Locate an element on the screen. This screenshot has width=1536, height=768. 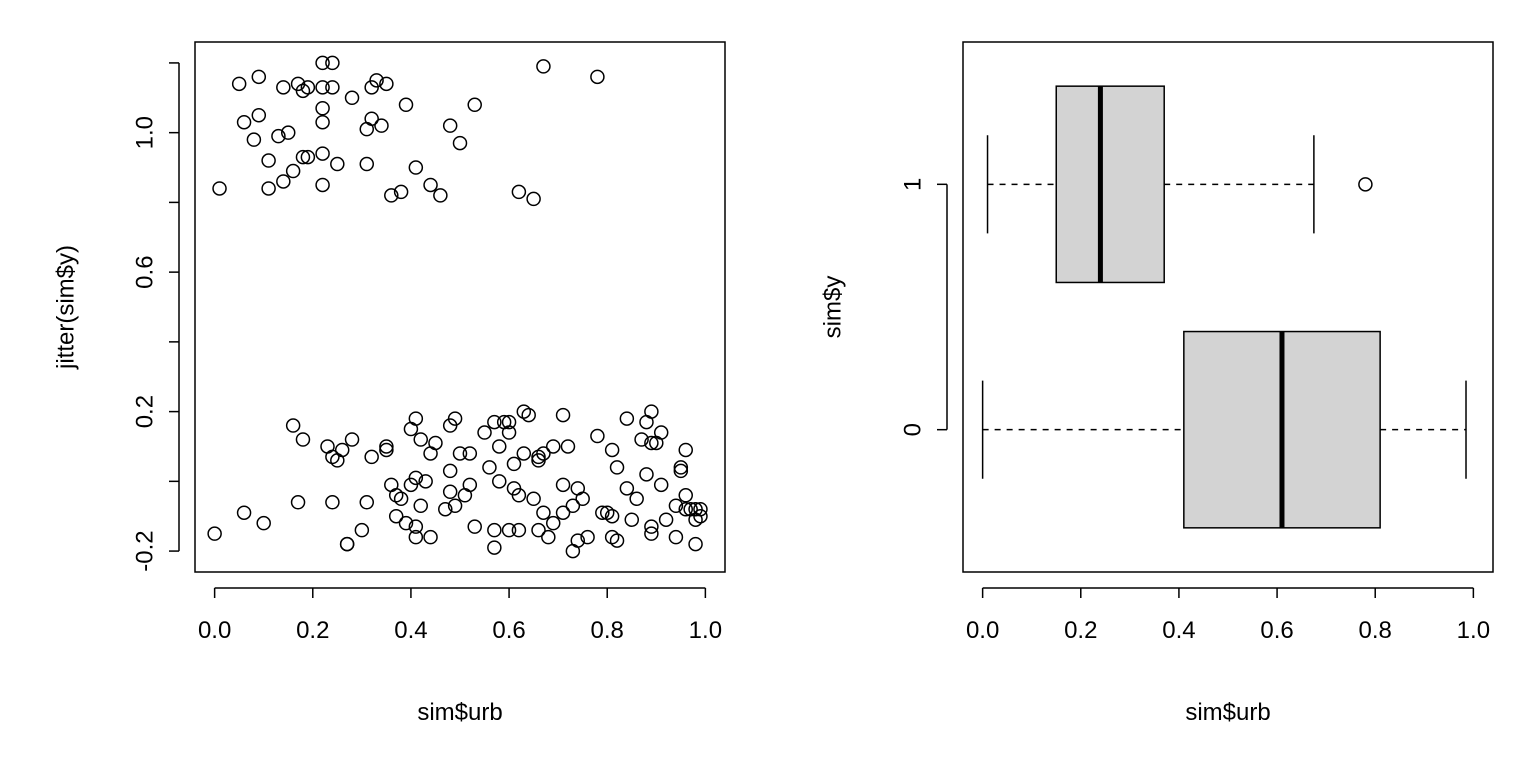
x-tick-label: 0.8 is located at coordinates (1375, 630).